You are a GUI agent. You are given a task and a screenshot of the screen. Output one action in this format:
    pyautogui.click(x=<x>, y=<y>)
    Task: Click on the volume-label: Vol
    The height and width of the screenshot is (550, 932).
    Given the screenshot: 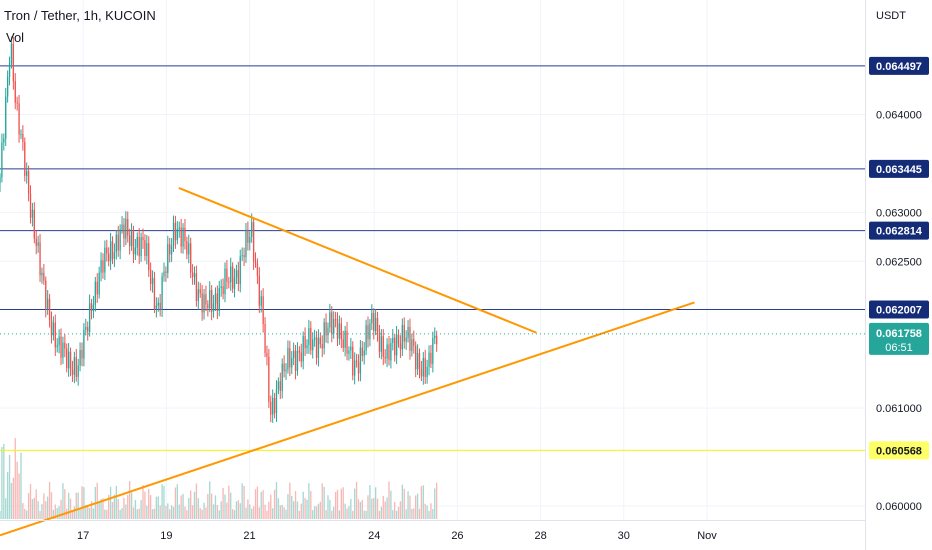 What is the action you would take?
    pyautogui.click(x=15, y=37)
    